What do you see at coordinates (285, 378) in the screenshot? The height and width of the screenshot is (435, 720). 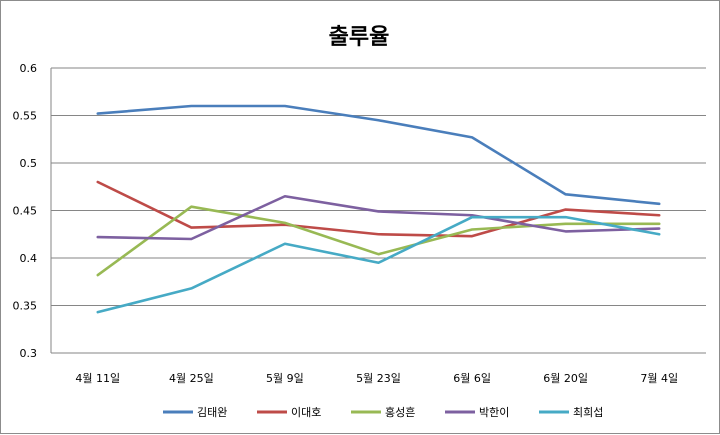 I see `x-tick-label: 5월 9일` at bounding box center [285, 378].